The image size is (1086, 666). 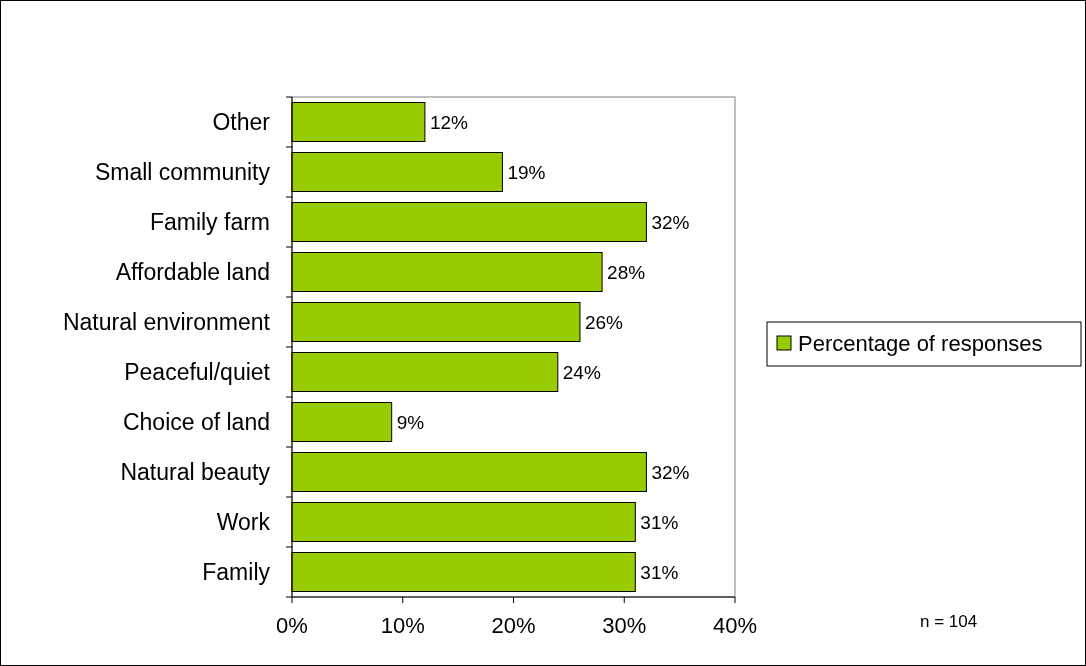 What do you see at coordinates (604, 322) in the screenshot?
I see `data-label: 26%` at bounding box center [604, 322].